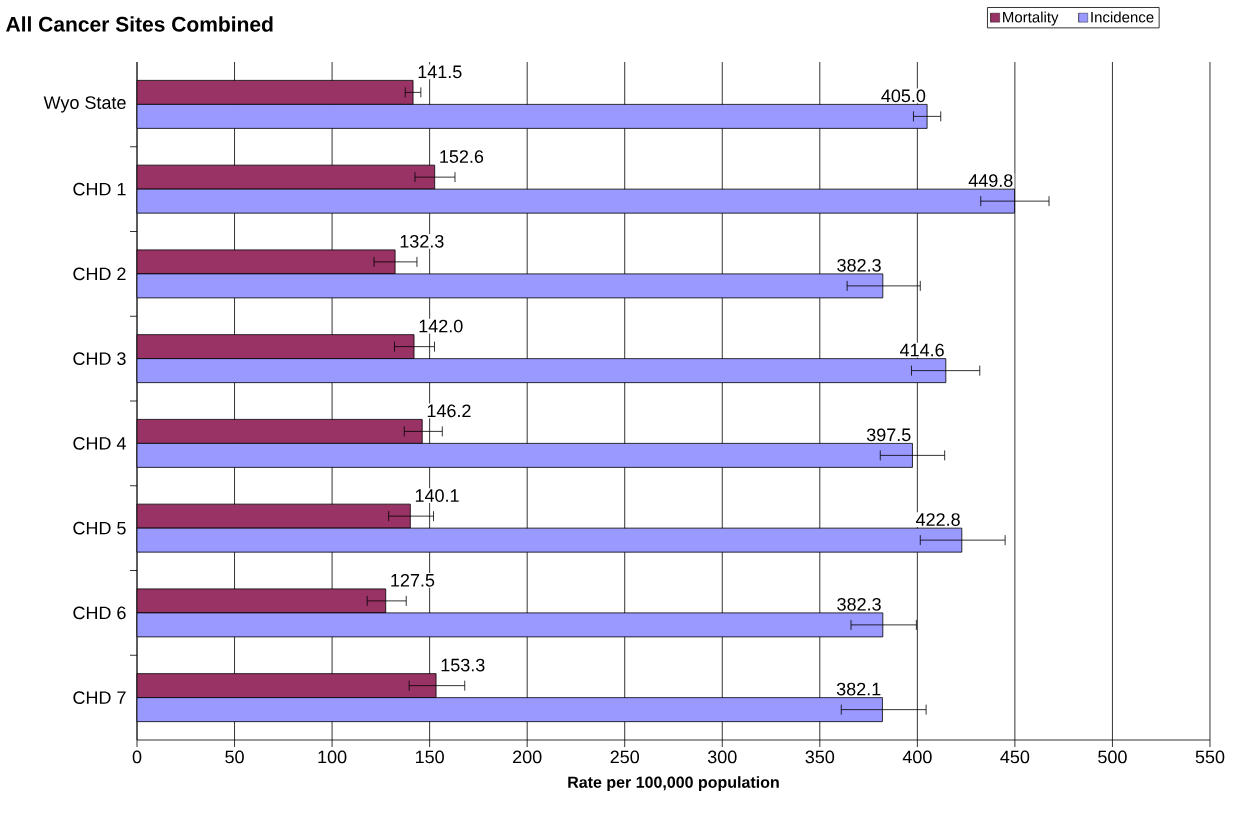 The image size is (1242, 822). Describe the element at coordinates (99, 697) in the screenshot. I see `y-tick-label: CHD 7` at that location.